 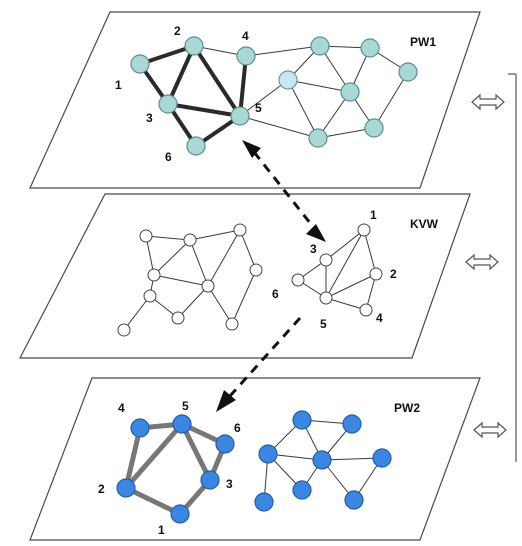 What do you see at coordinates (423, 42) in the screenshot?
I see `plane-pw1-label: PW1` at bounding box center [423, 42].